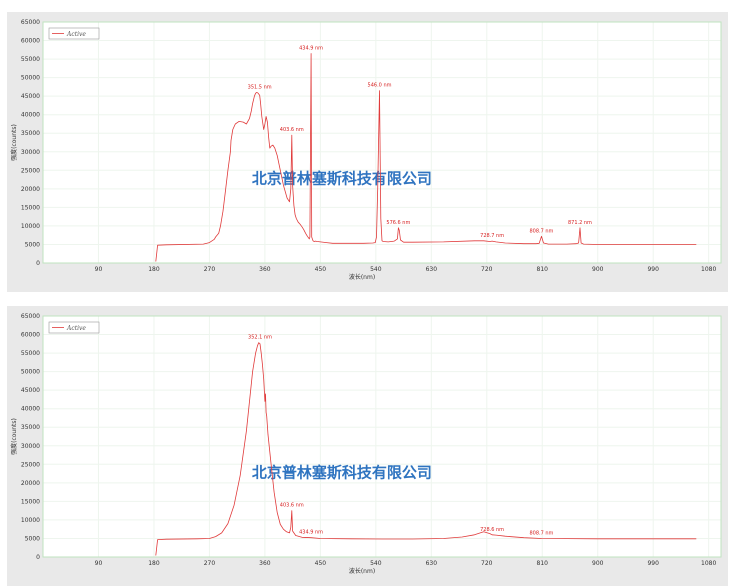 The image size is (735, 586). I want to click on peak-label: 576.6 nm, so click(398, 223).